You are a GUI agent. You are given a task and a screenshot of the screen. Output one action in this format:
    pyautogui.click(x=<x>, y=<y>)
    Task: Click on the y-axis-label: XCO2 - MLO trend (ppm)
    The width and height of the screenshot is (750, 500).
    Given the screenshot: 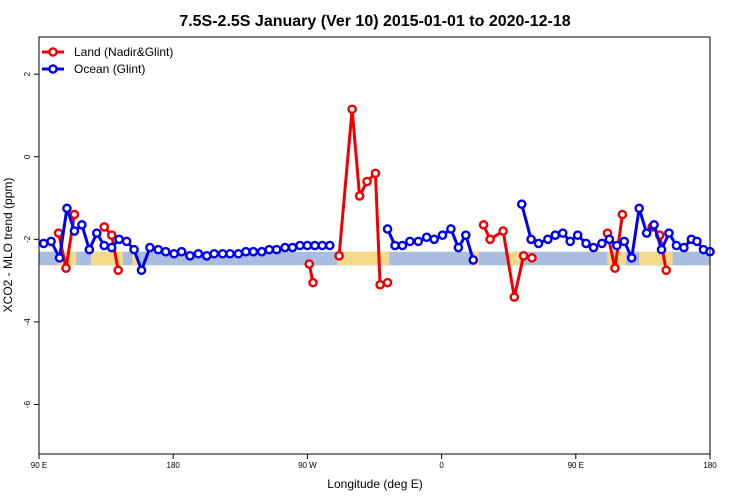 What is the action you would take?
    pyautogui.click(x=8, y=245)
    